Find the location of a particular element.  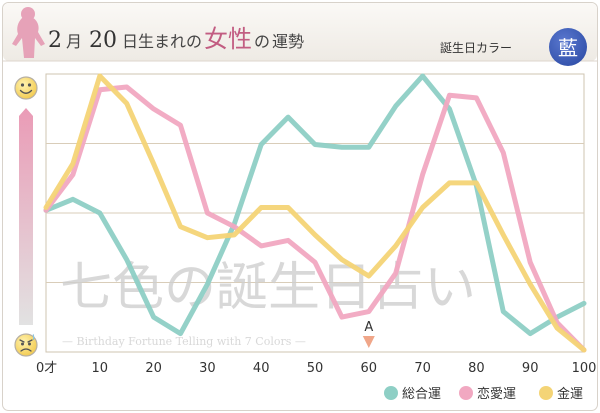

x-tick-label: 10 is located at coordinates (100, 368).